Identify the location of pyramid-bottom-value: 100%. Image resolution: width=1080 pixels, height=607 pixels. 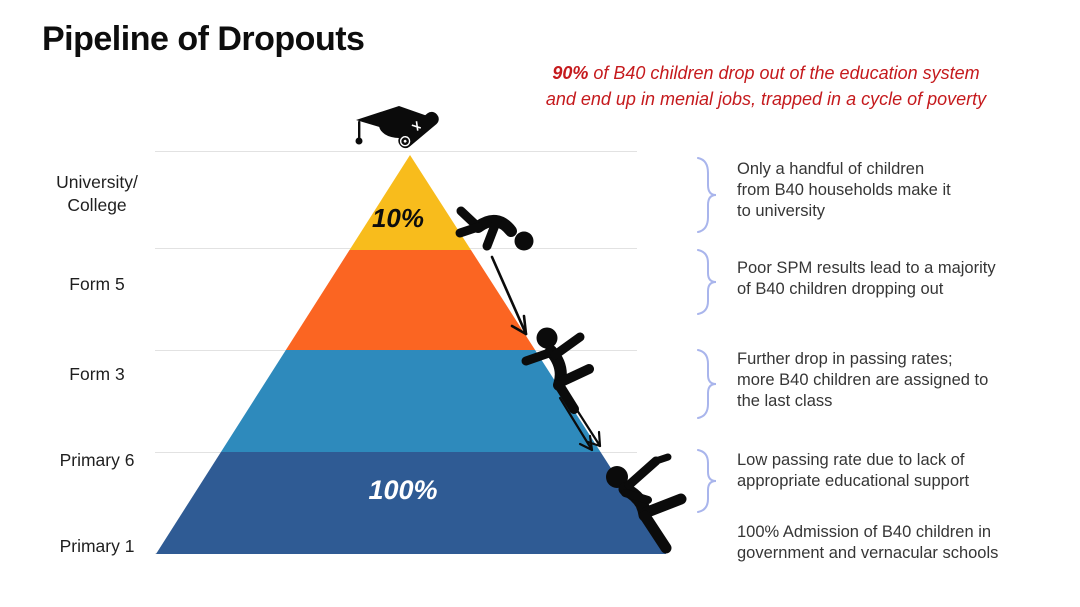
(403, 490).